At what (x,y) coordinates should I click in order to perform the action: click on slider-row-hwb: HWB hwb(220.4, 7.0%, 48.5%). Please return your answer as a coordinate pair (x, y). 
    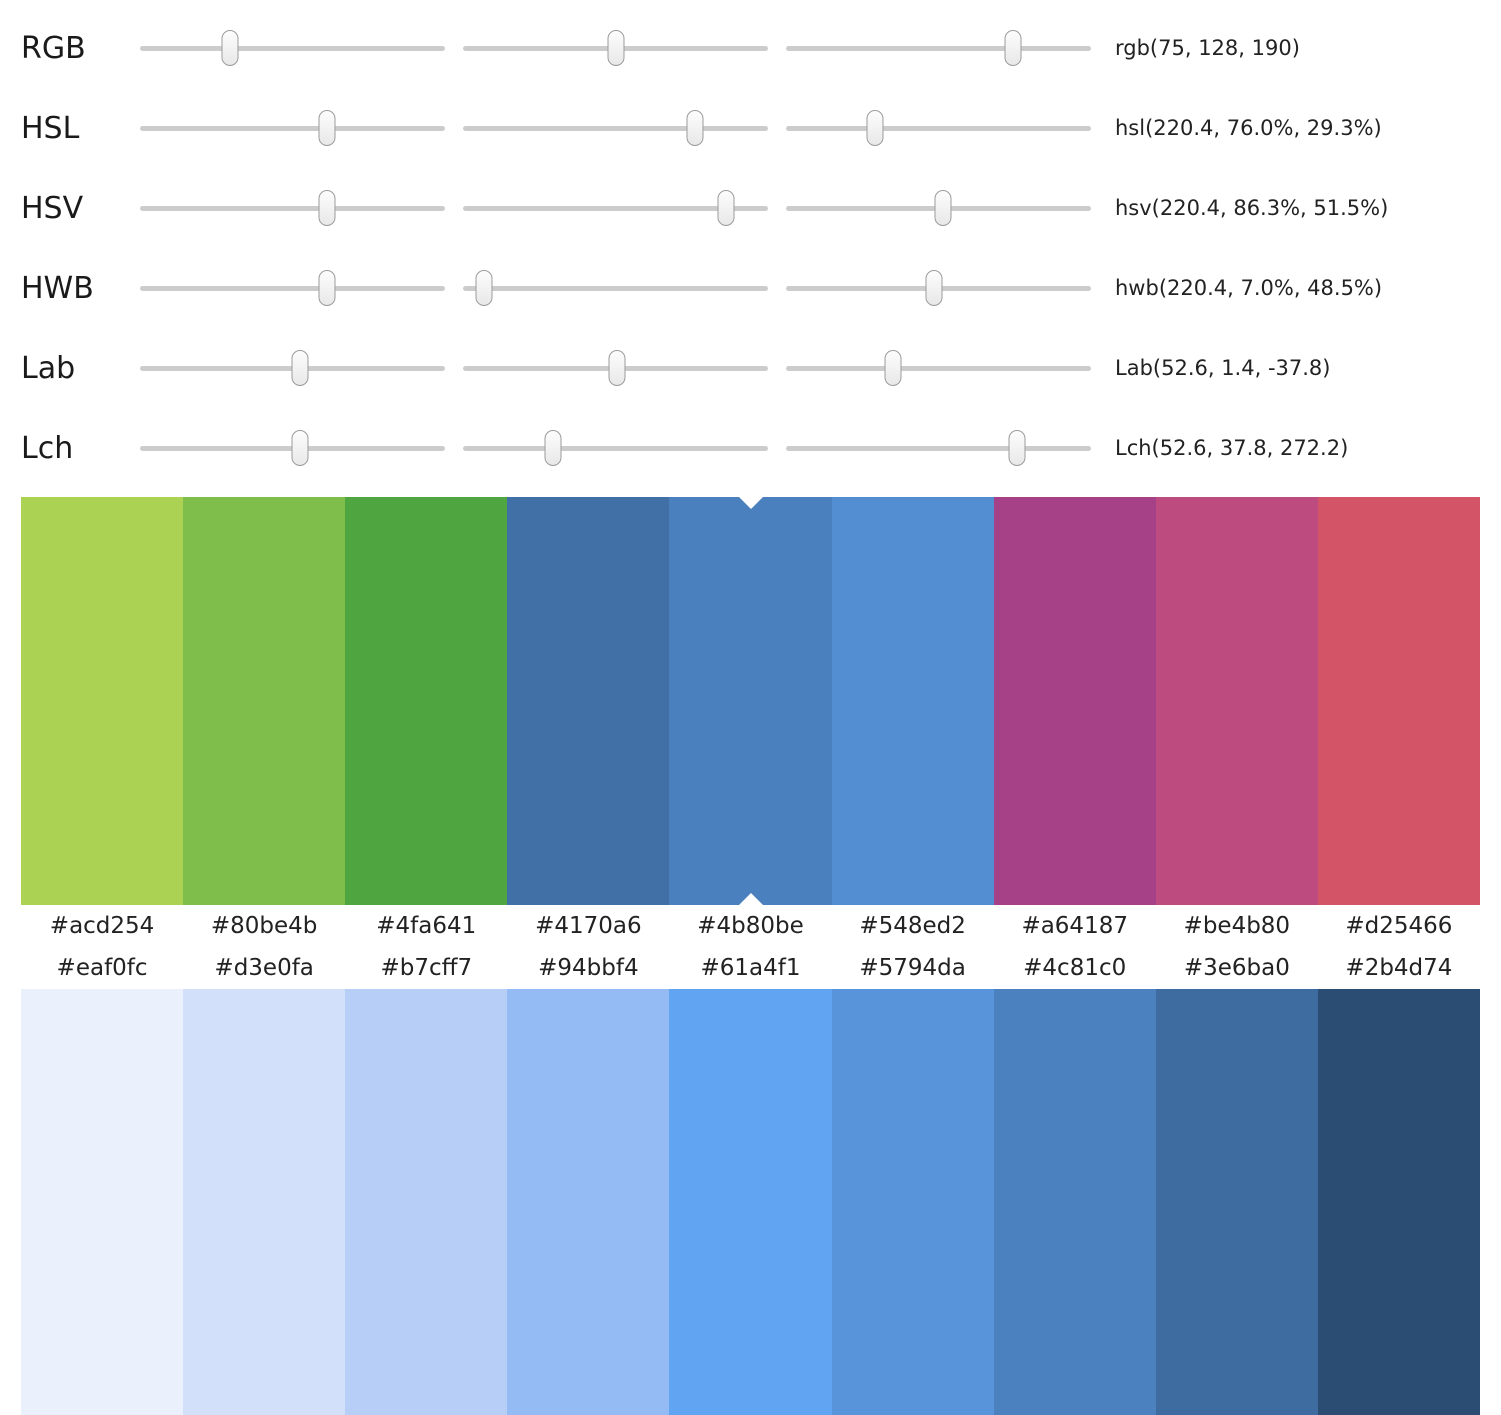
    Looking at the image, I should click on (750, 288).